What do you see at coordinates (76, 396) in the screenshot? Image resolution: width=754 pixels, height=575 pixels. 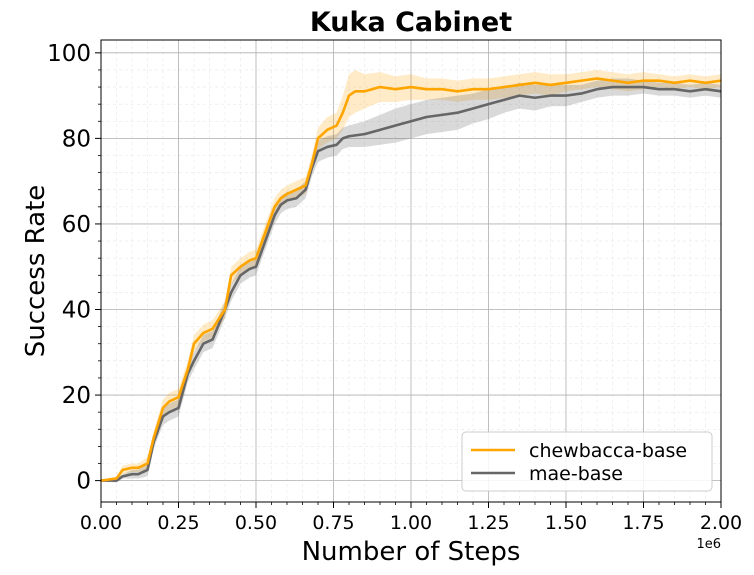 I see `y-tick-label: 20` at bounding box center [76, 396].